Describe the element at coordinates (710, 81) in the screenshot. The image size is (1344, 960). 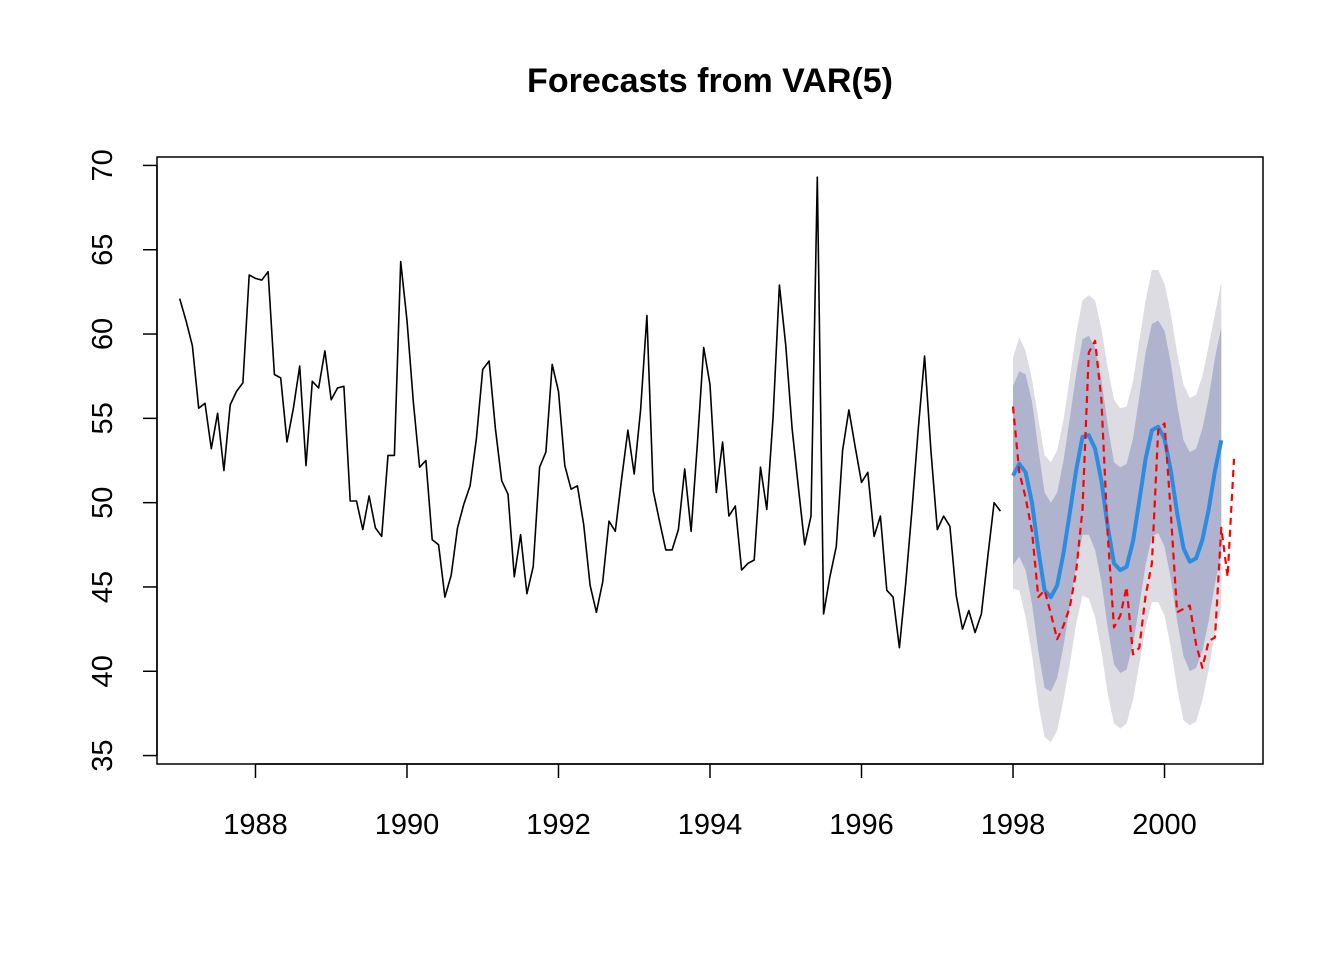
I see `chart-title: Forecasts from VAR(5)` at that location.